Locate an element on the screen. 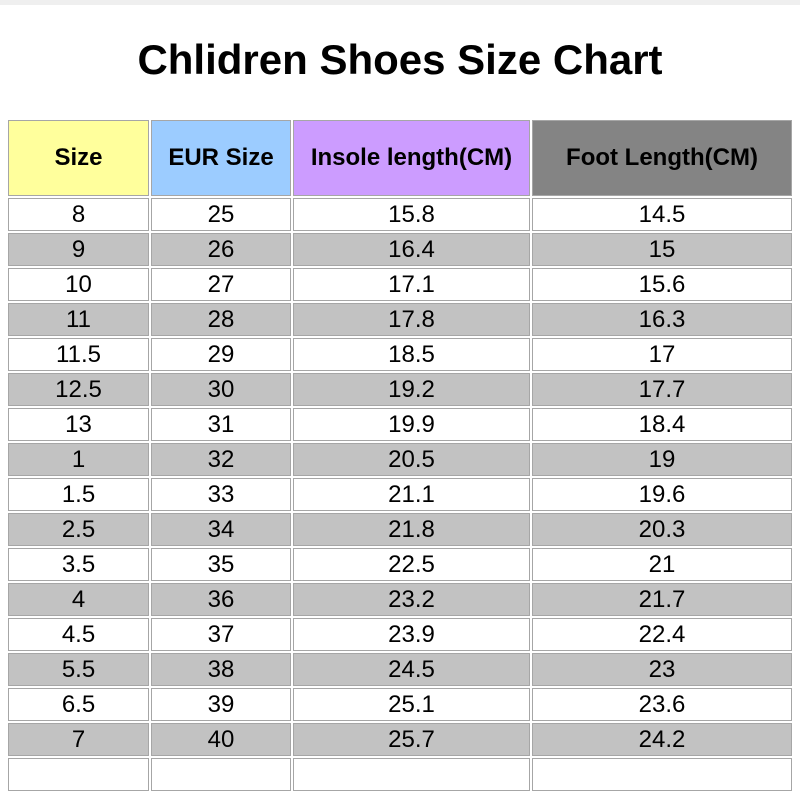 Image resolution: width=800 pixels, height=800 pixels. insole-length-cell: 25.1 is located at coordinates (411, 704).